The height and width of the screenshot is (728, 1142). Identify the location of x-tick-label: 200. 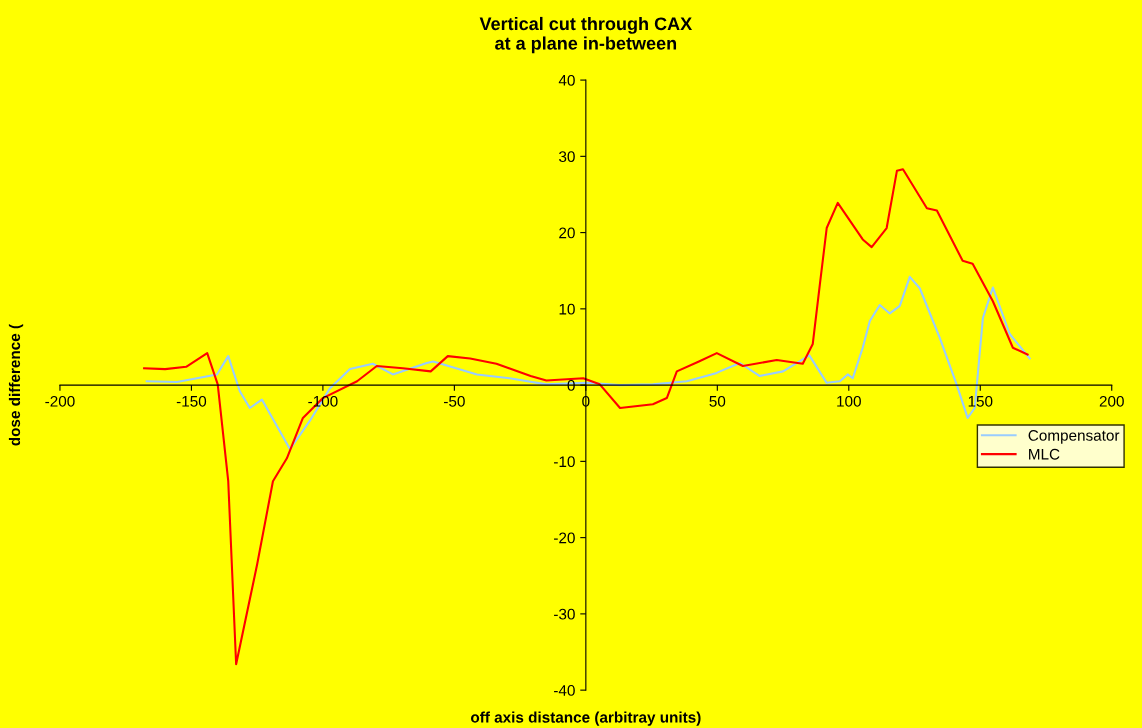
(1111, 401).